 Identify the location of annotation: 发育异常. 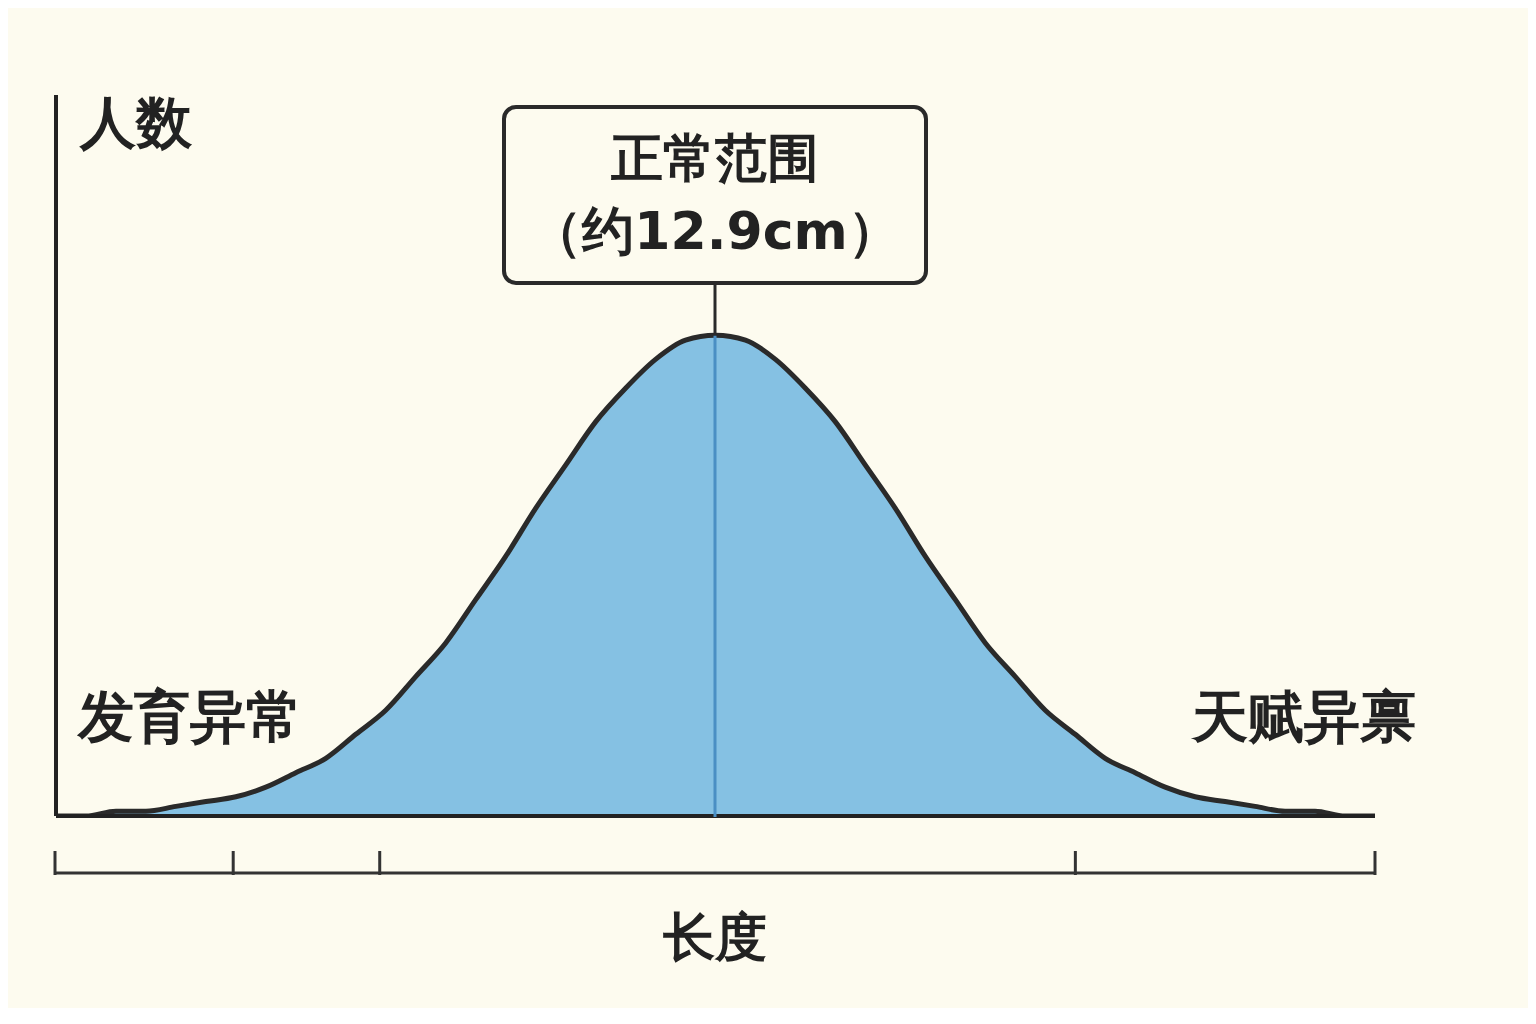
(190, 717).